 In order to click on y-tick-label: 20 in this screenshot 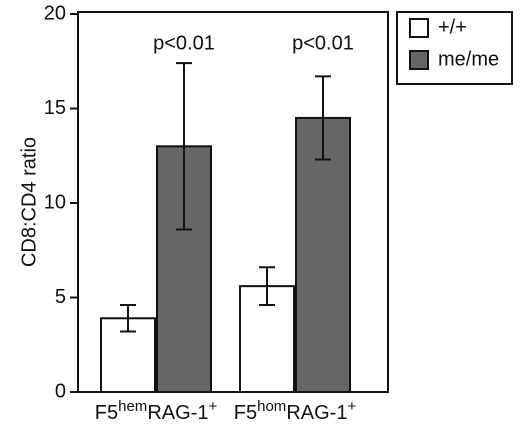, I will do `click(55, 13)`.